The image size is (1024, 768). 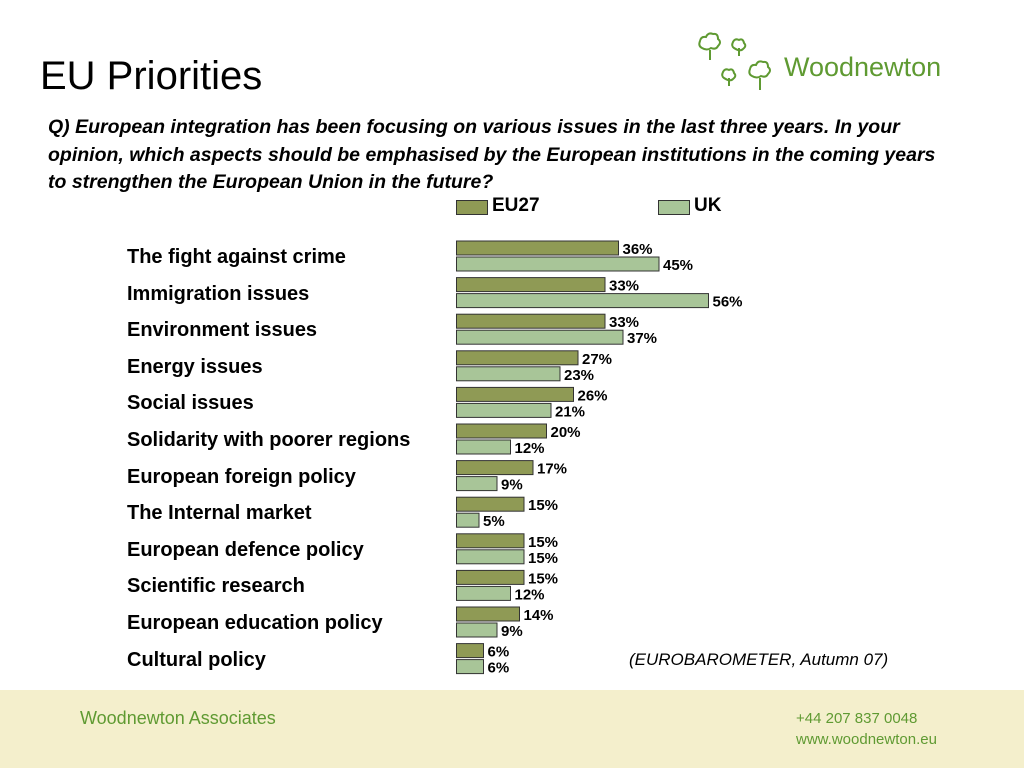 What do you see at coordinates (241, 476) in the screenshot?
I see `category-label: European foreign policy` at bounding box center [241, 476].